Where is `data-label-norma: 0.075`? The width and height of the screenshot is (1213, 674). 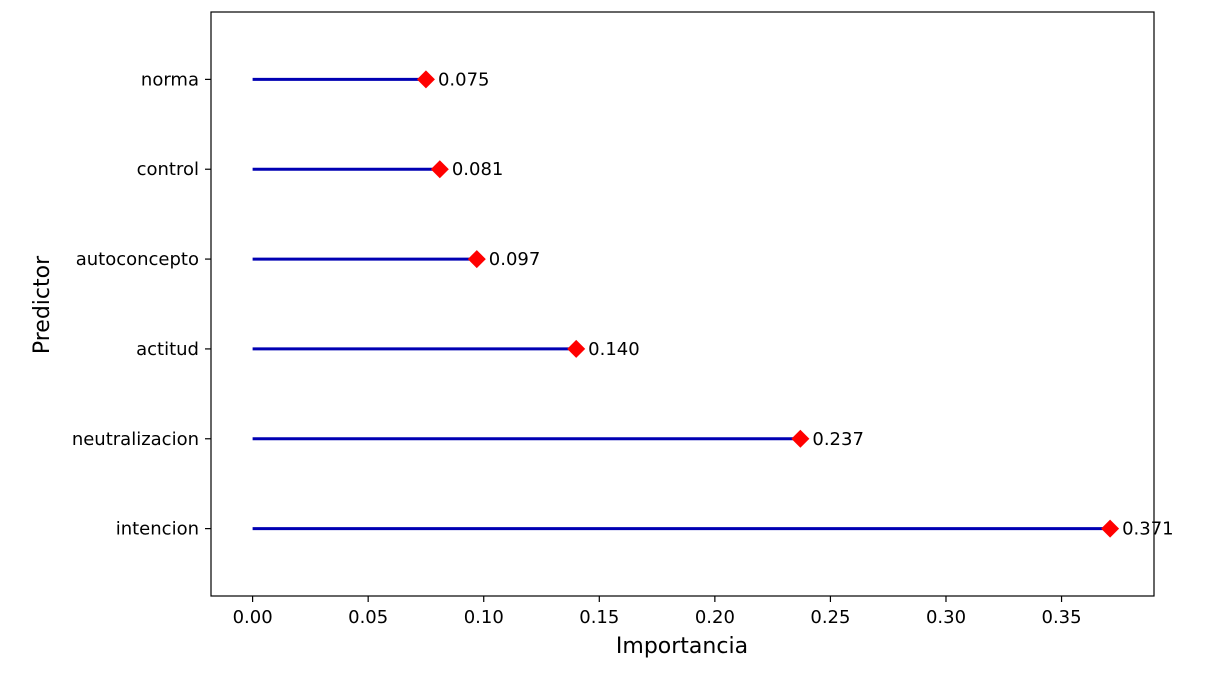 data-label-norma: 0.075 is located at coordinates (464, 79).